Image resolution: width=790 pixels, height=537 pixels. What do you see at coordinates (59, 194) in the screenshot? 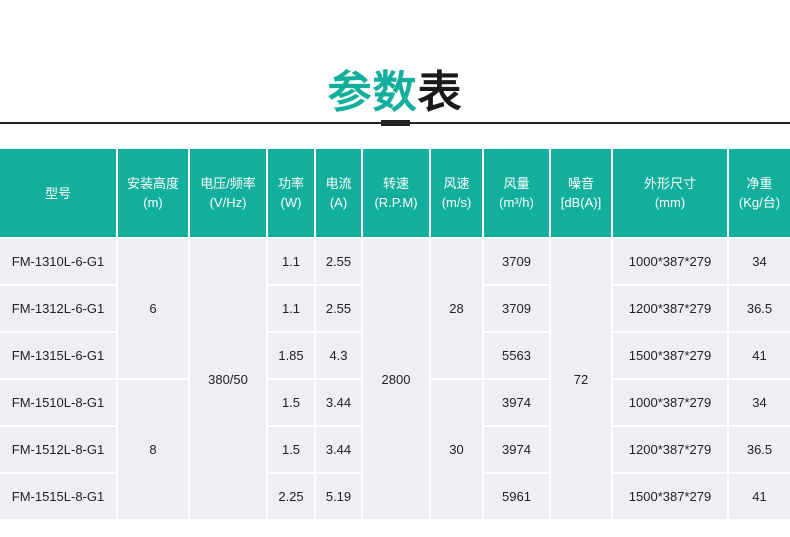
I see `column-header: 型号` at bounding box center [59, 194].